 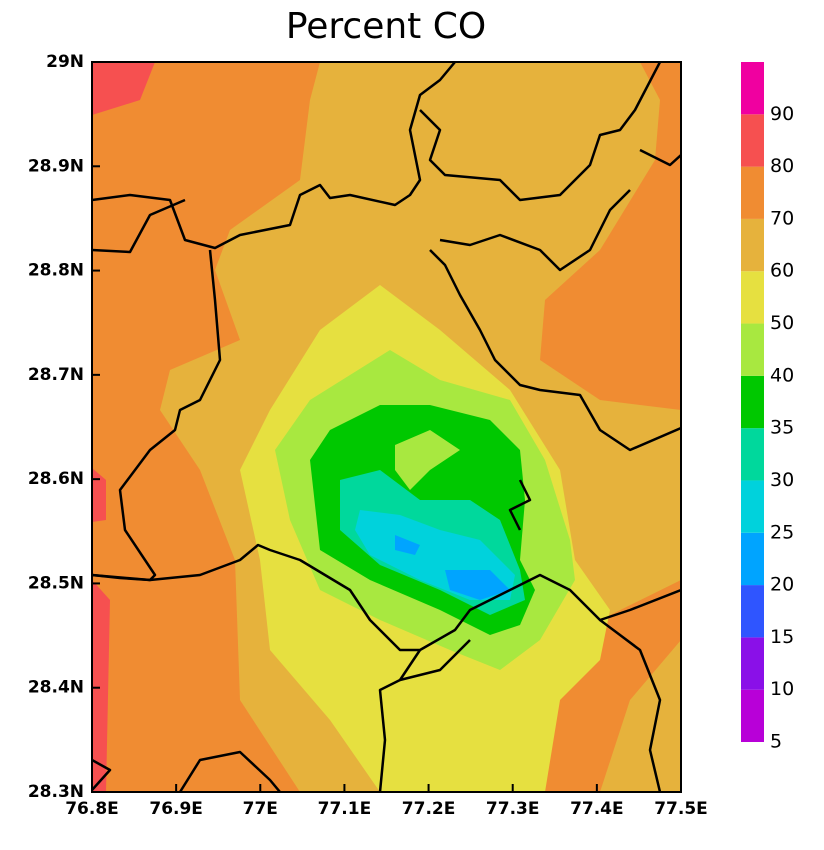 I want to click on y-tick-label: 28.3N, so click(x=56, y=792).